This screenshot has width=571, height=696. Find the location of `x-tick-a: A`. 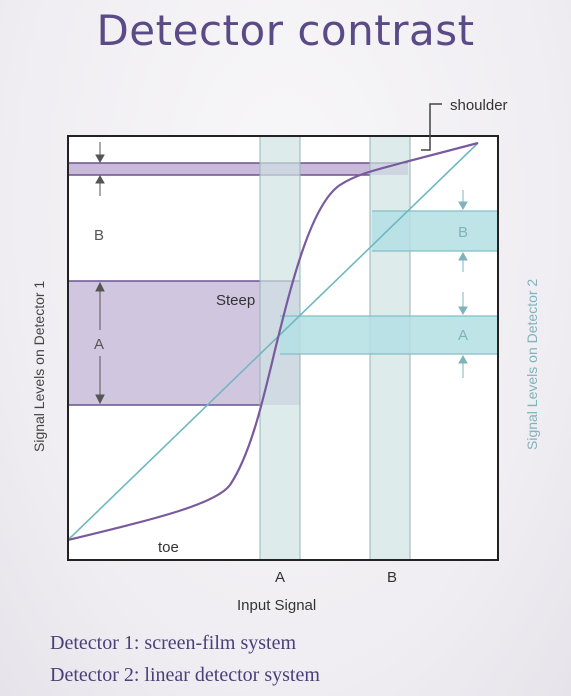

x-tick-a: A is located at coordinates (280, 577).